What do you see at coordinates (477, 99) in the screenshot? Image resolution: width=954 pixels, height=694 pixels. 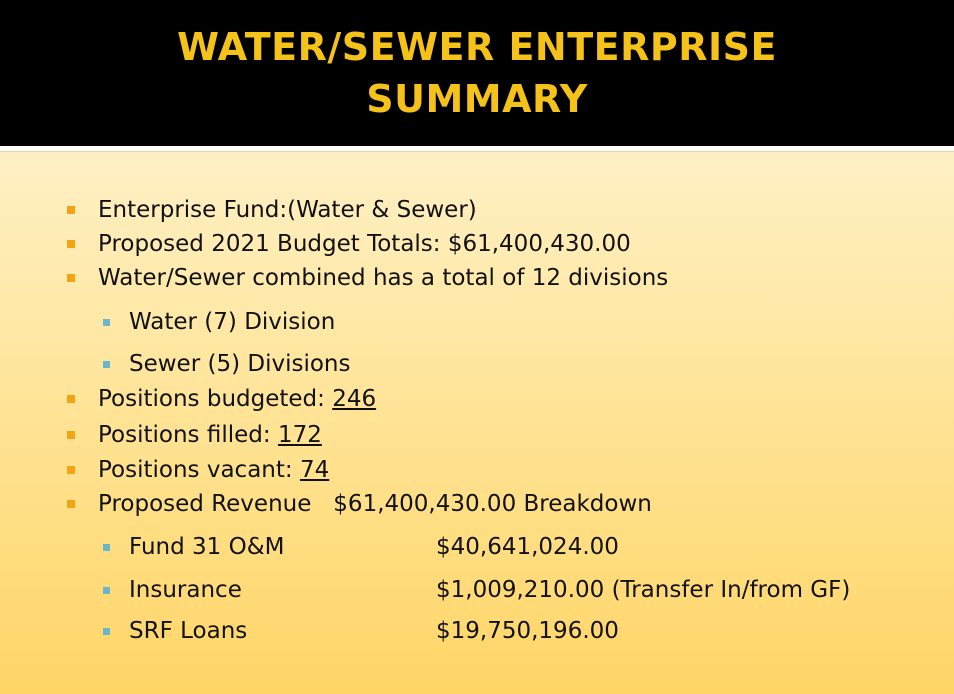 I see `slide-title-line-2: SUMMARY` at bounding box center [477, 99].